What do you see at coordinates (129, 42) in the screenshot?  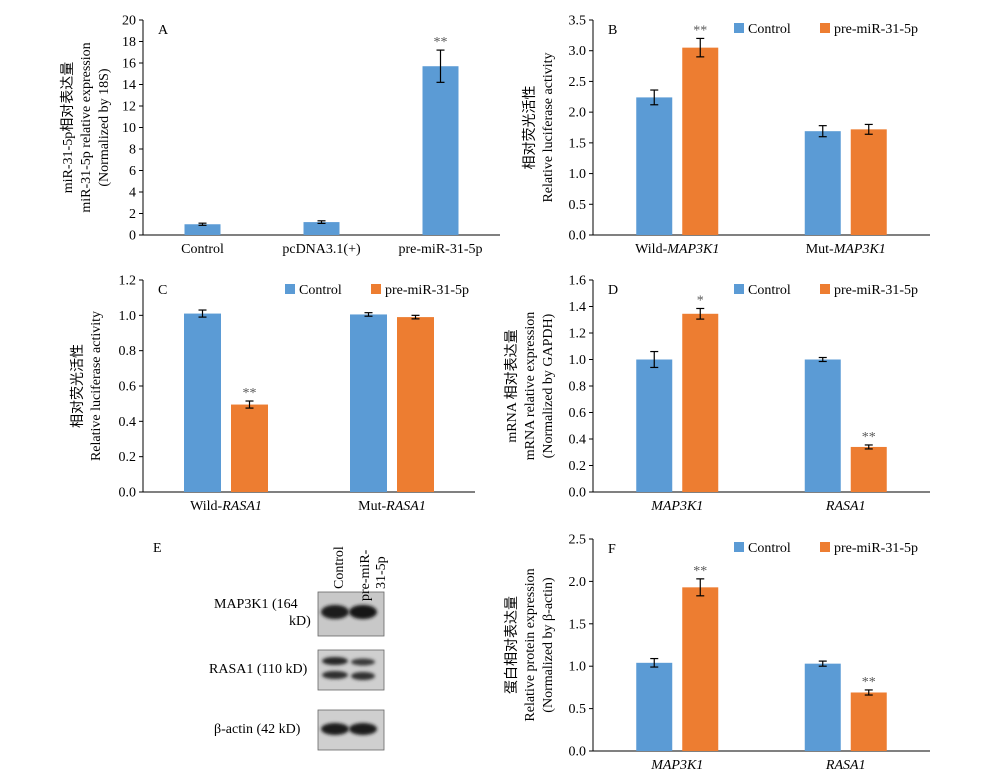 I see `panel-a-y-tick-label: 18` at bounding box center [129, 42].